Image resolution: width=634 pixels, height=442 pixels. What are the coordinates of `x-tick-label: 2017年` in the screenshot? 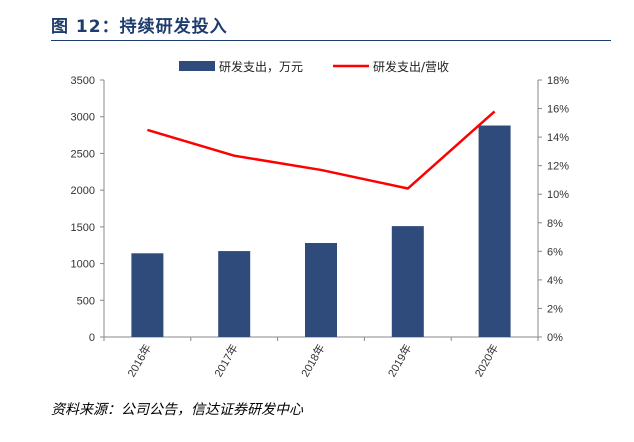 It's located at (226, 361).